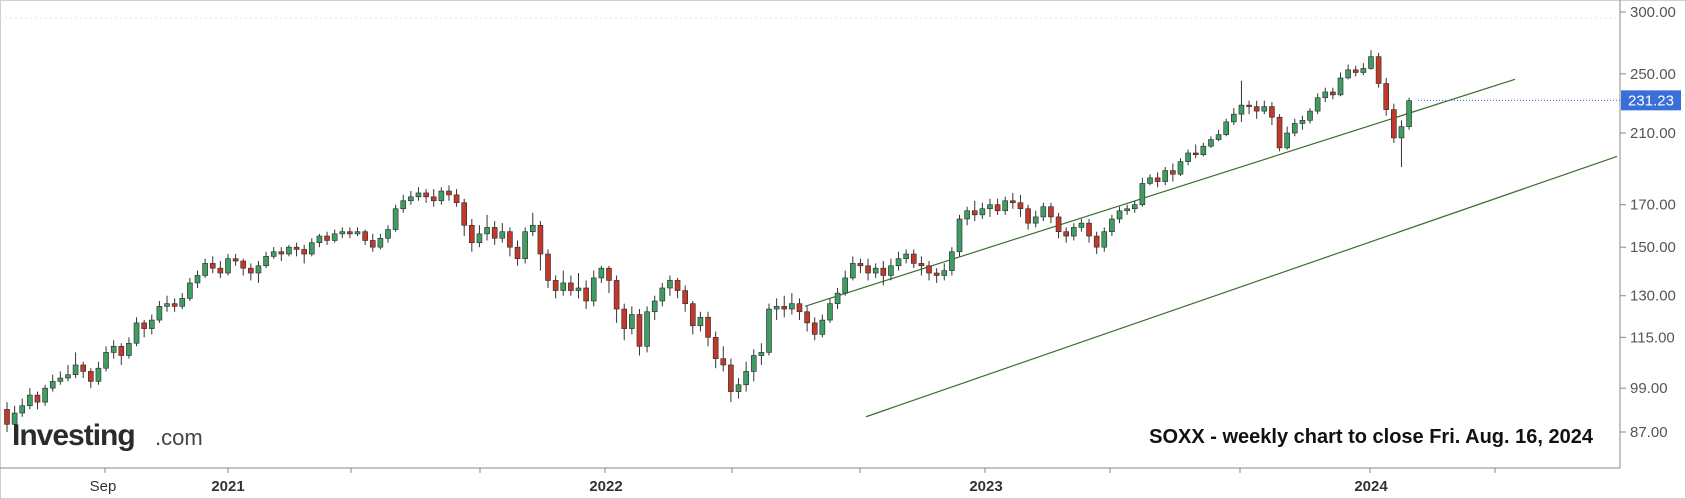 The height and width of the screenshot is (499, 1686). I want to click on logo-suffix: .com, so click(179, 437).